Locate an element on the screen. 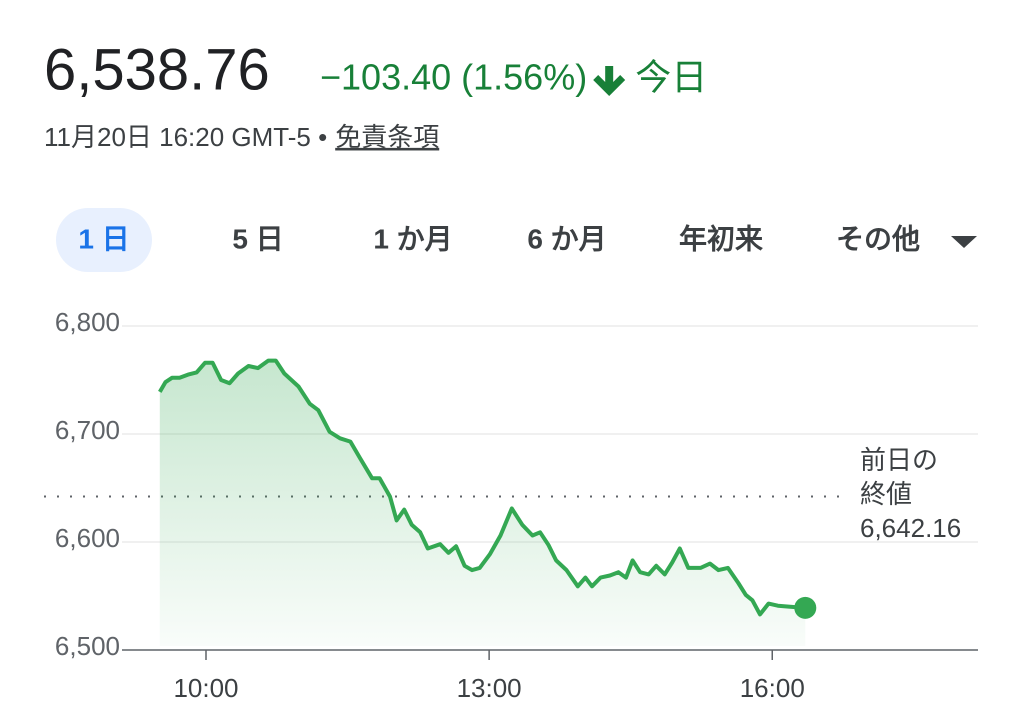 The height and width of the screenshot is (728, 1024). range-tab: 1 日 is located at coordinates (103, 238).